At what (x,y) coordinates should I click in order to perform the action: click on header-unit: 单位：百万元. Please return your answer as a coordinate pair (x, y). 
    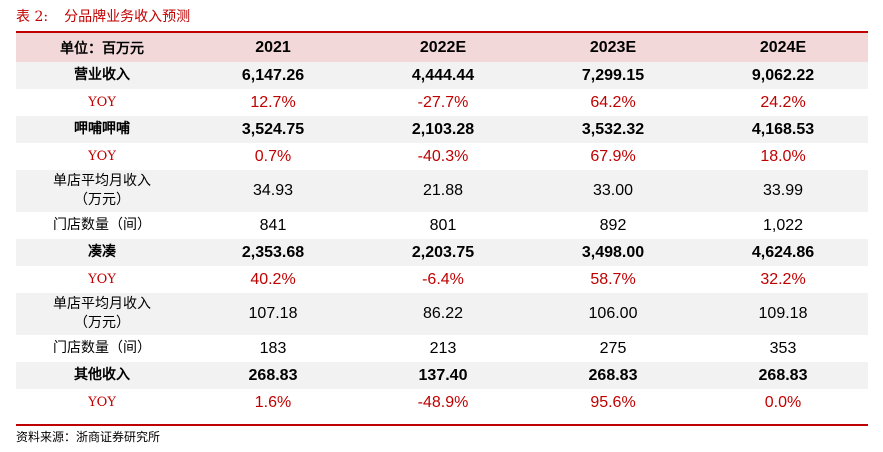
    Looking at the image, I should click on (102, 47).